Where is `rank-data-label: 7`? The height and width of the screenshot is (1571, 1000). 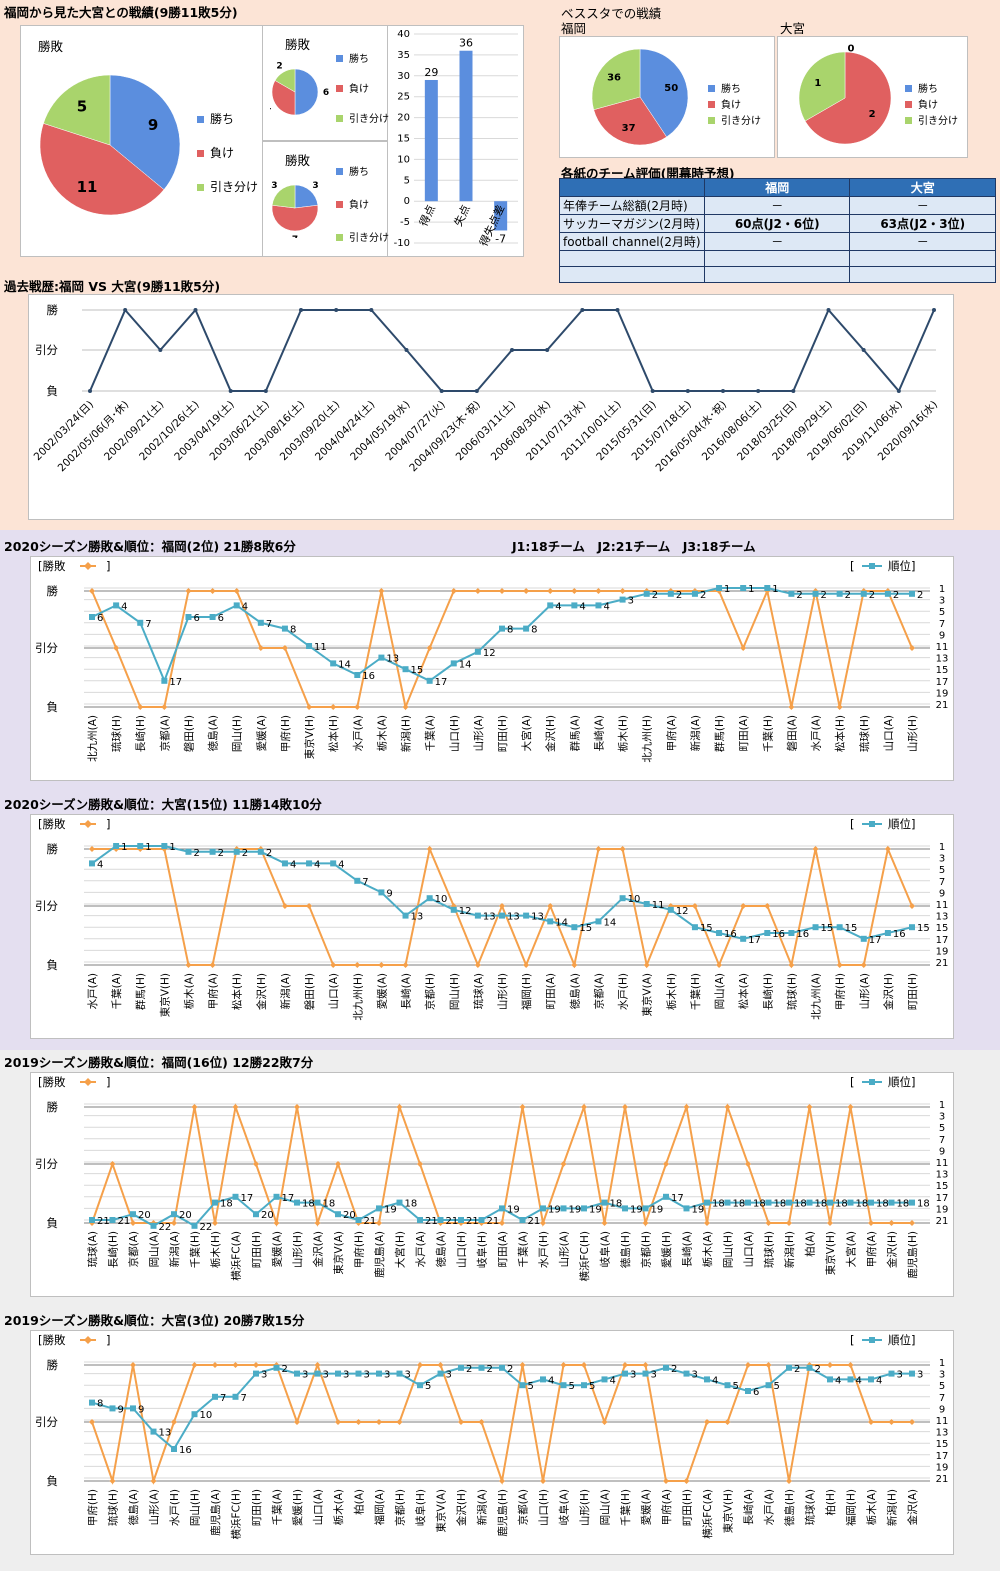 rank-data-label: 7 is located at coordinates (269, 624).